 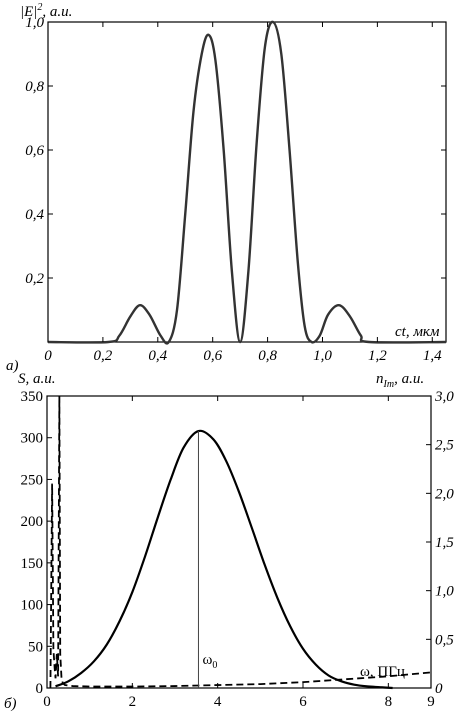 What do you see at coordinates (32, 522) in the screenshot?
I see `bottom-y-tick-label: 200` at bounding box center [32, 522].